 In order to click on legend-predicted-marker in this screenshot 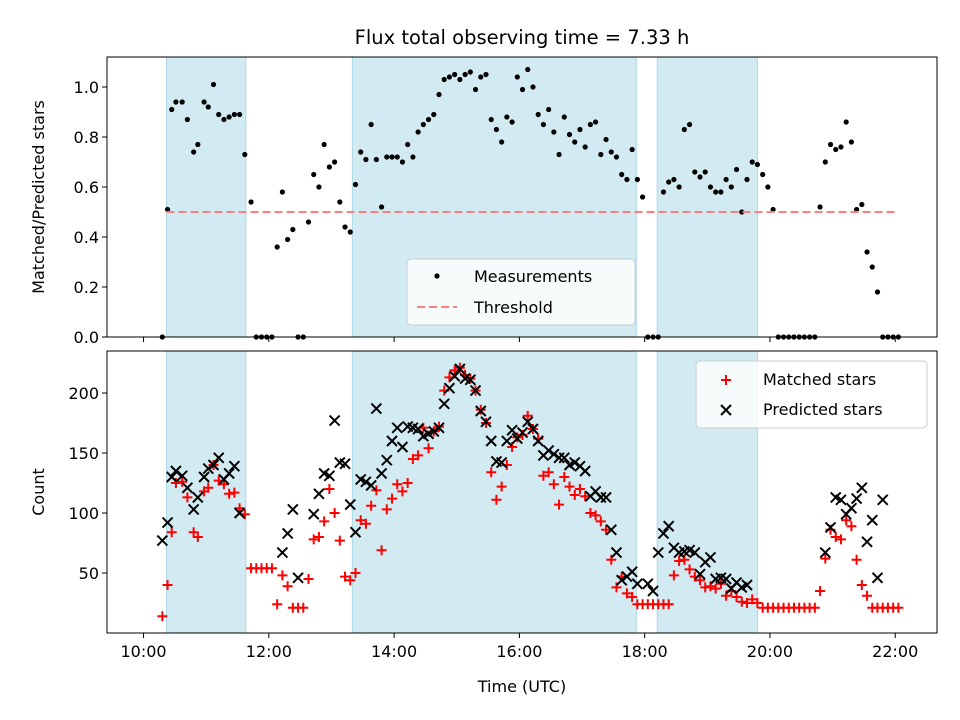, I will do `click(726, 410)`.